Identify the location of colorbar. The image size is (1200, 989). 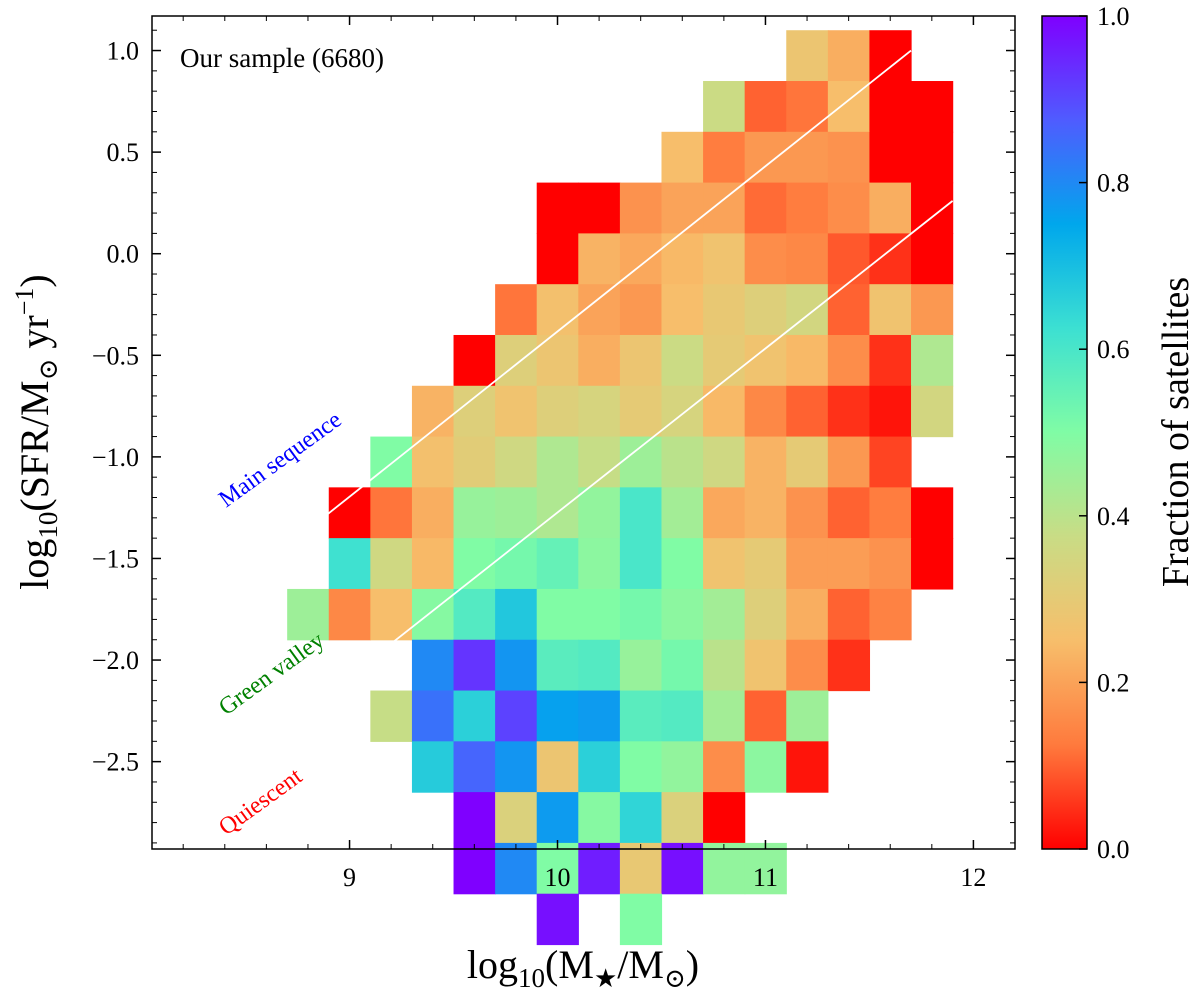
(1064, 432).